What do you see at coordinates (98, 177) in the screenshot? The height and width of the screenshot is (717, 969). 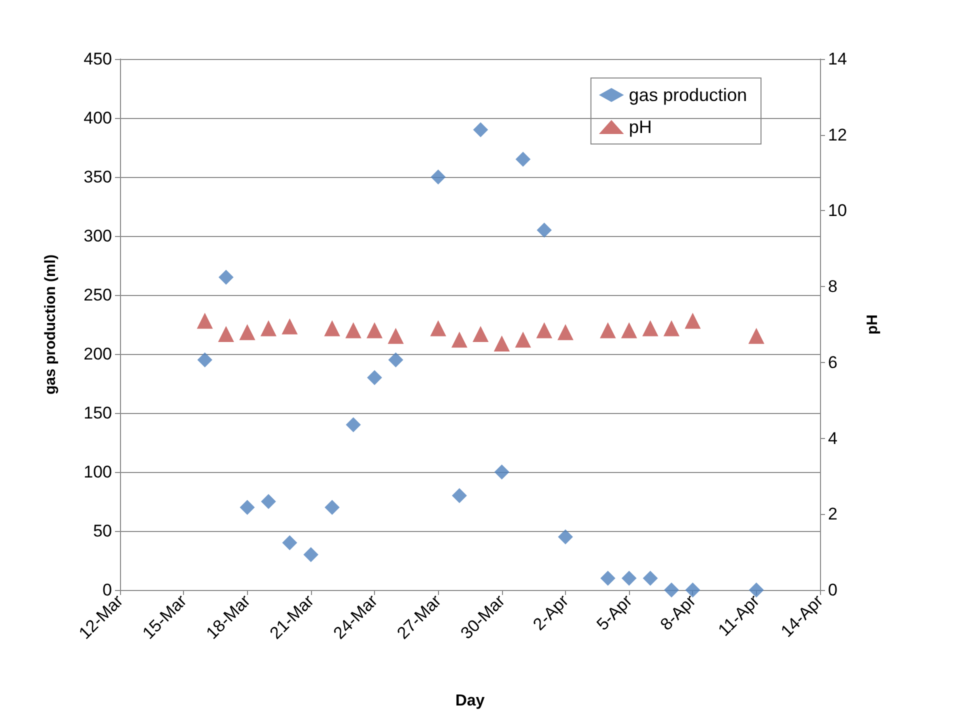 I see `y-tick-label: 350` at bounding box center [98, 177].